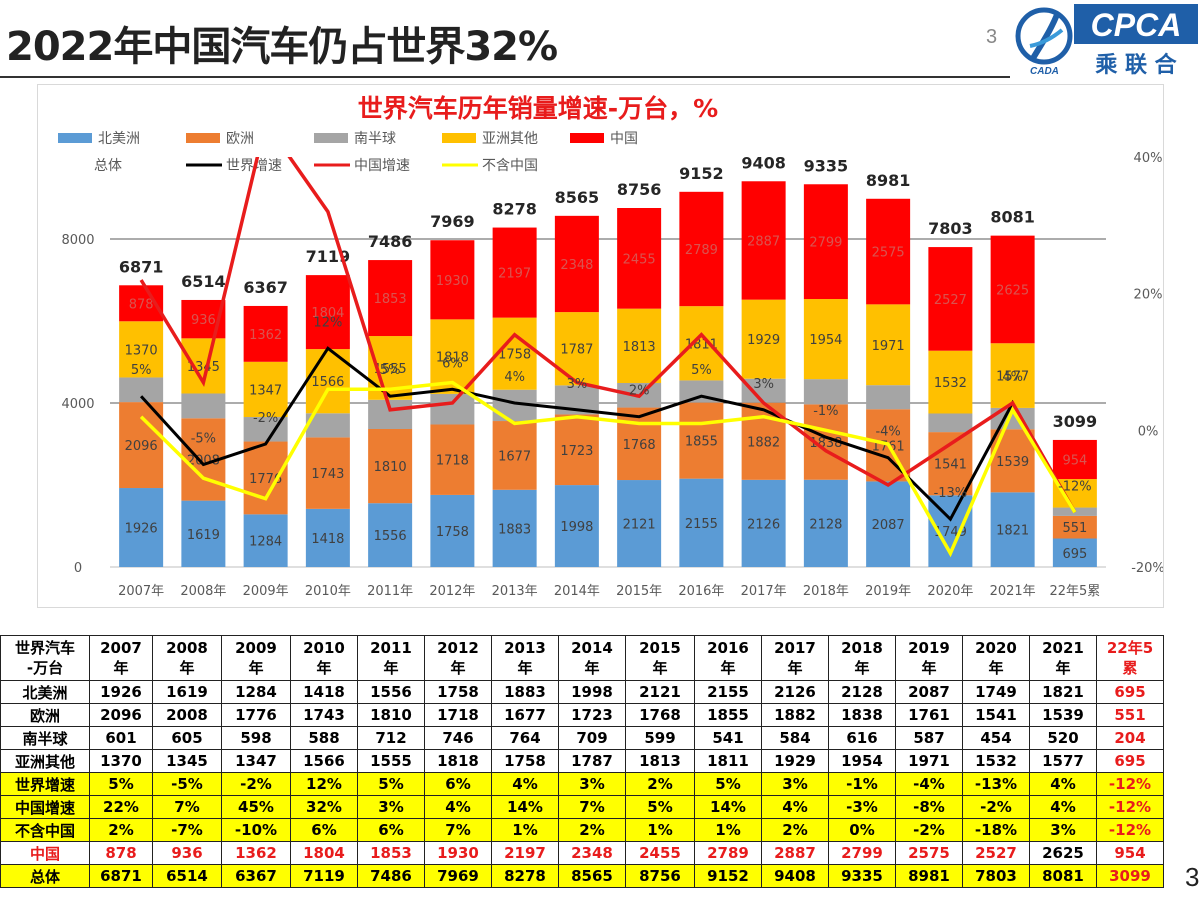 This screenshot has width=1200, height=900. What do you see at coordinates (324, 876) in the screenshot?
I see `table-cell: 7119` at bounding box center [324, 876].